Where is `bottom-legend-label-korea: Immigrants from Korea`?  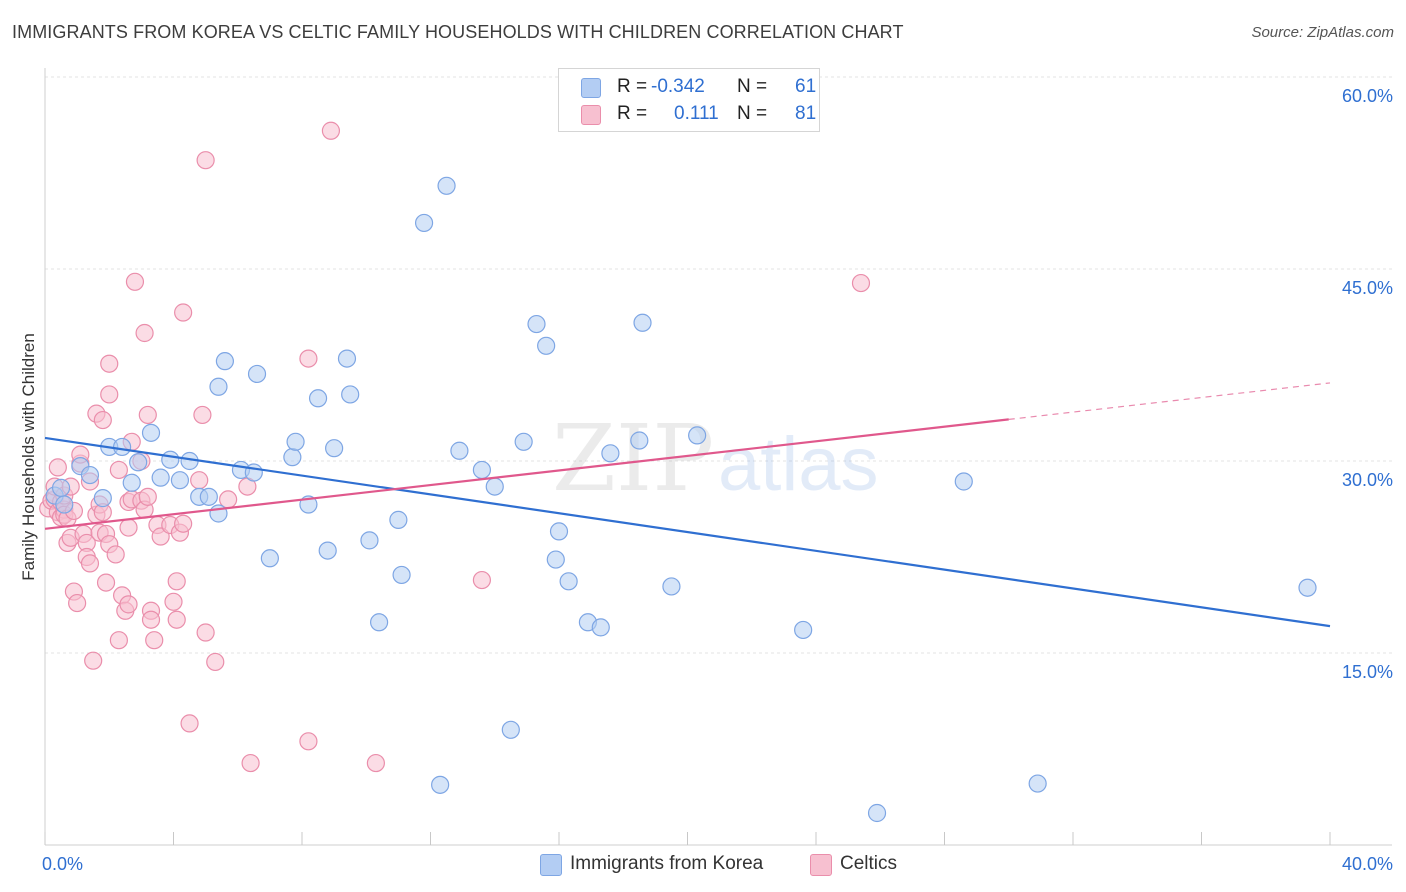 bottom-legend-label-korea: Immigrants from Korea is located at coordinates (667, 863).